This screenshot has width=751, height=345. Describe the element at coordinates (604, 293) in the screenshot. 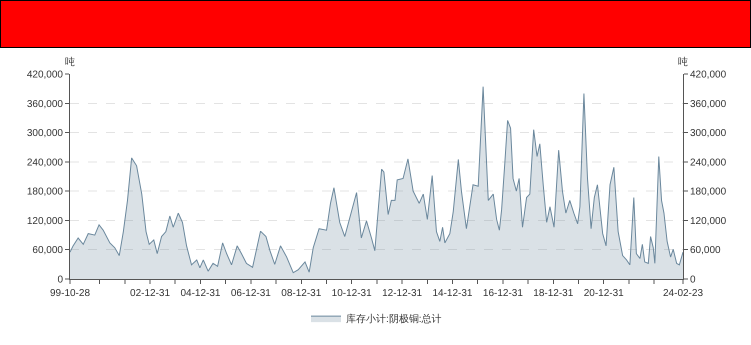

I see `x-tick-label: 20-12-31` at that location.